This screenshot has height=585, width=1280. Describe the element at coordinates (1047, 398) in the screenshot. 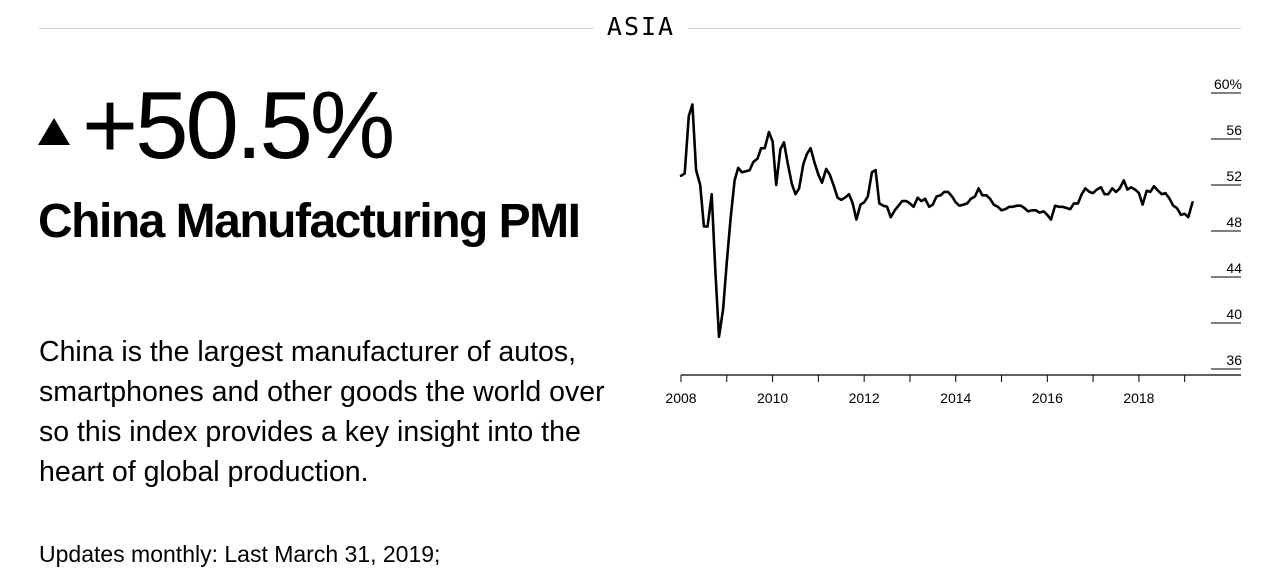

I see `x-tick-label: 2016` at that location.